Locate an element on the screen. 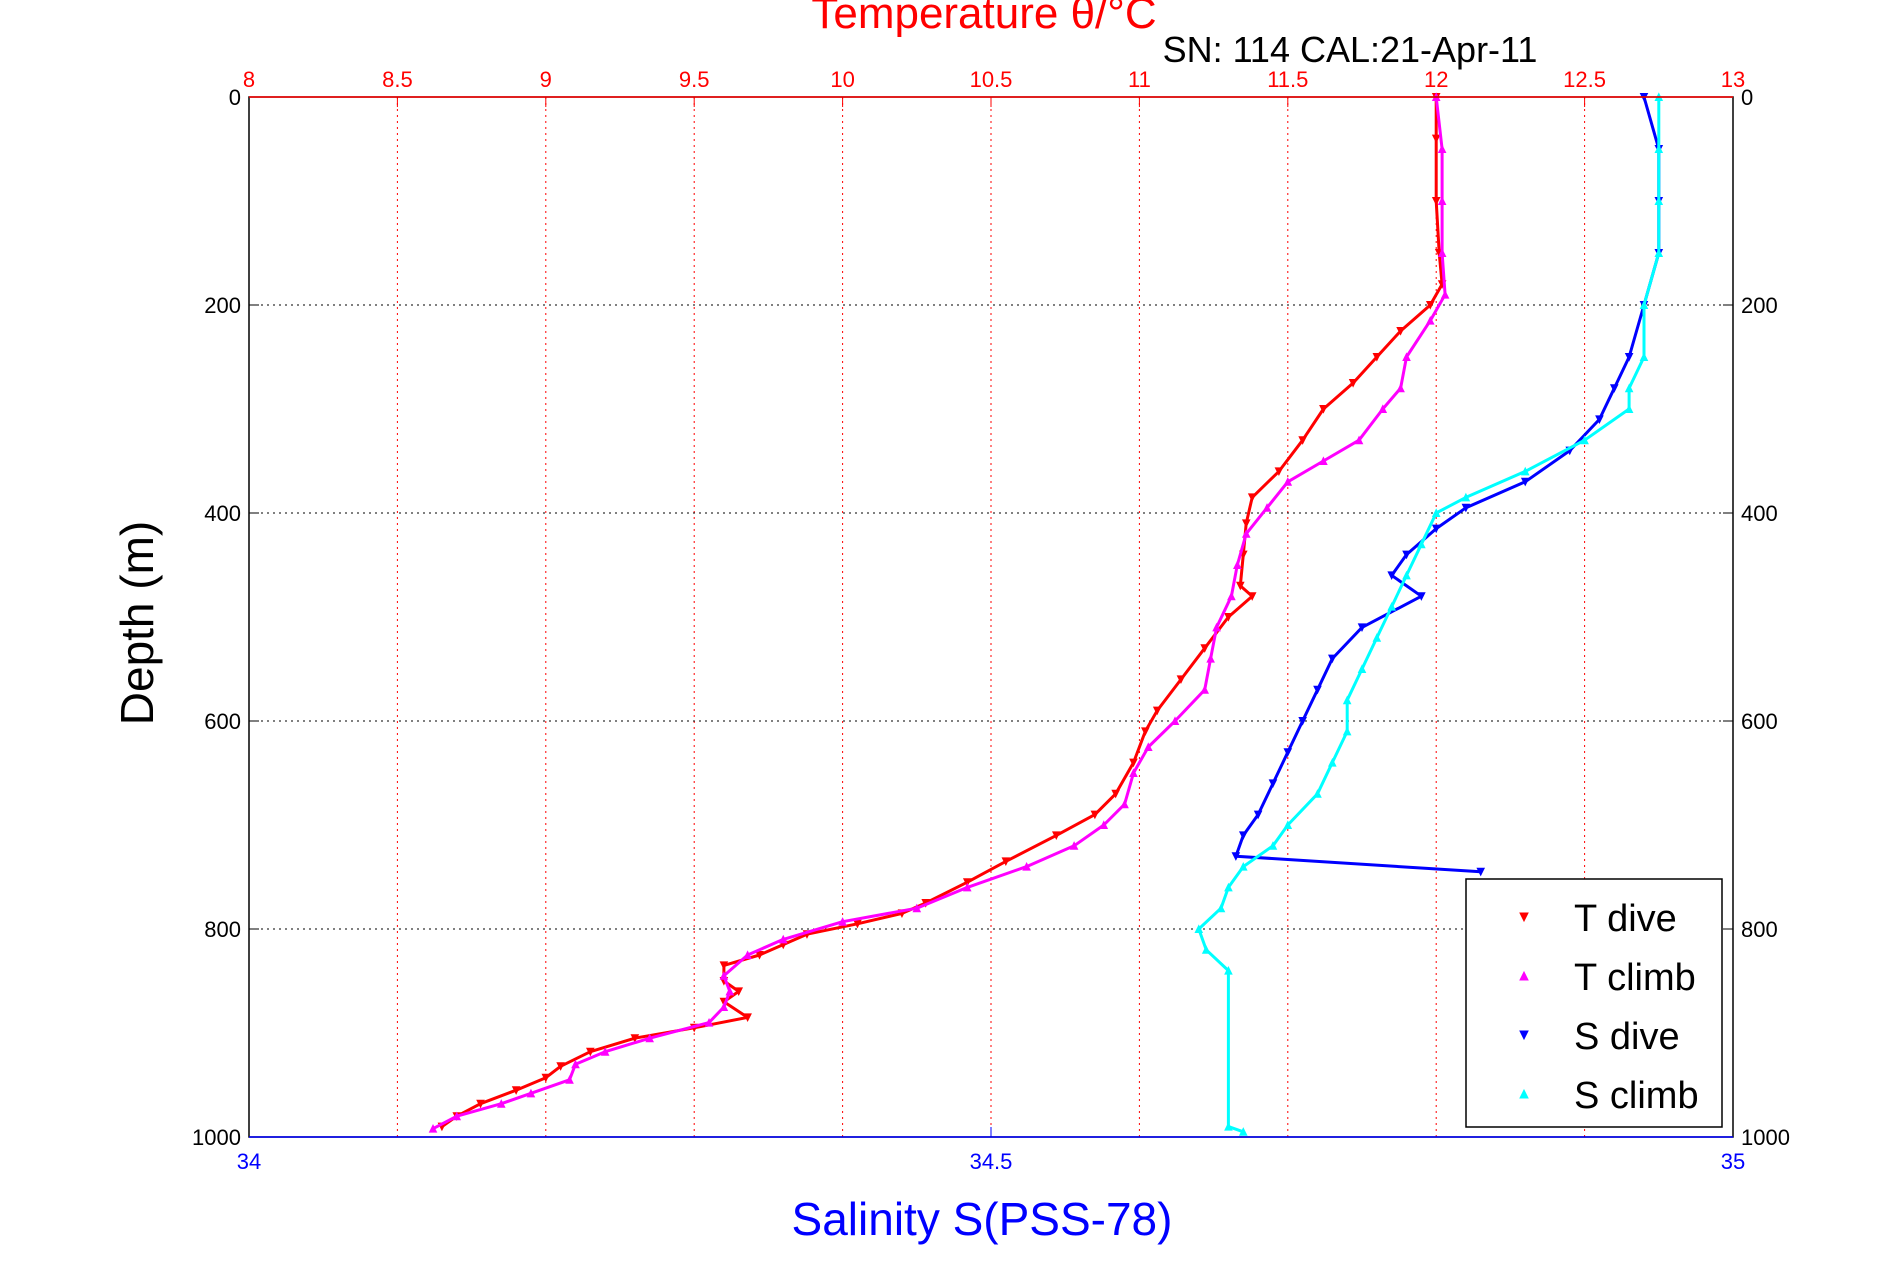 The image size is (1891, 1262). depth-tick-label-left: 400 is located at coordinates (222, 513).